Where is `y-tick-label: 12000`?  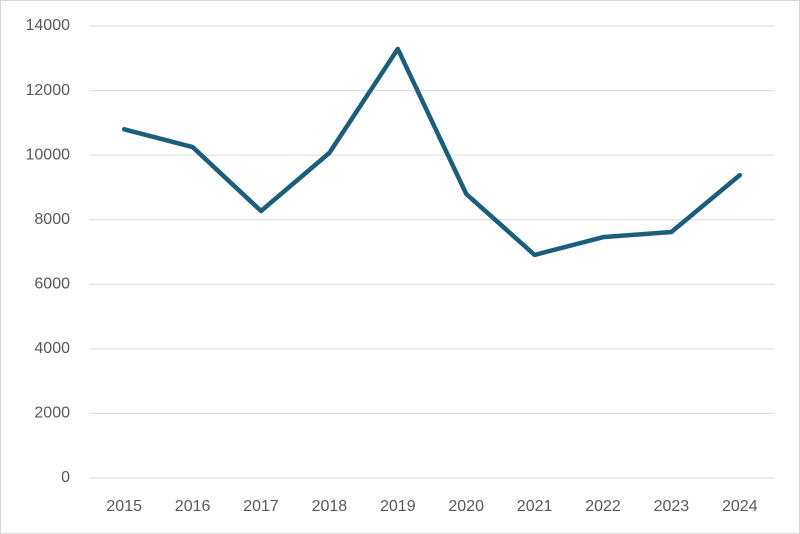
y-tick-label: 12000 is located at coordinates (48, 90).